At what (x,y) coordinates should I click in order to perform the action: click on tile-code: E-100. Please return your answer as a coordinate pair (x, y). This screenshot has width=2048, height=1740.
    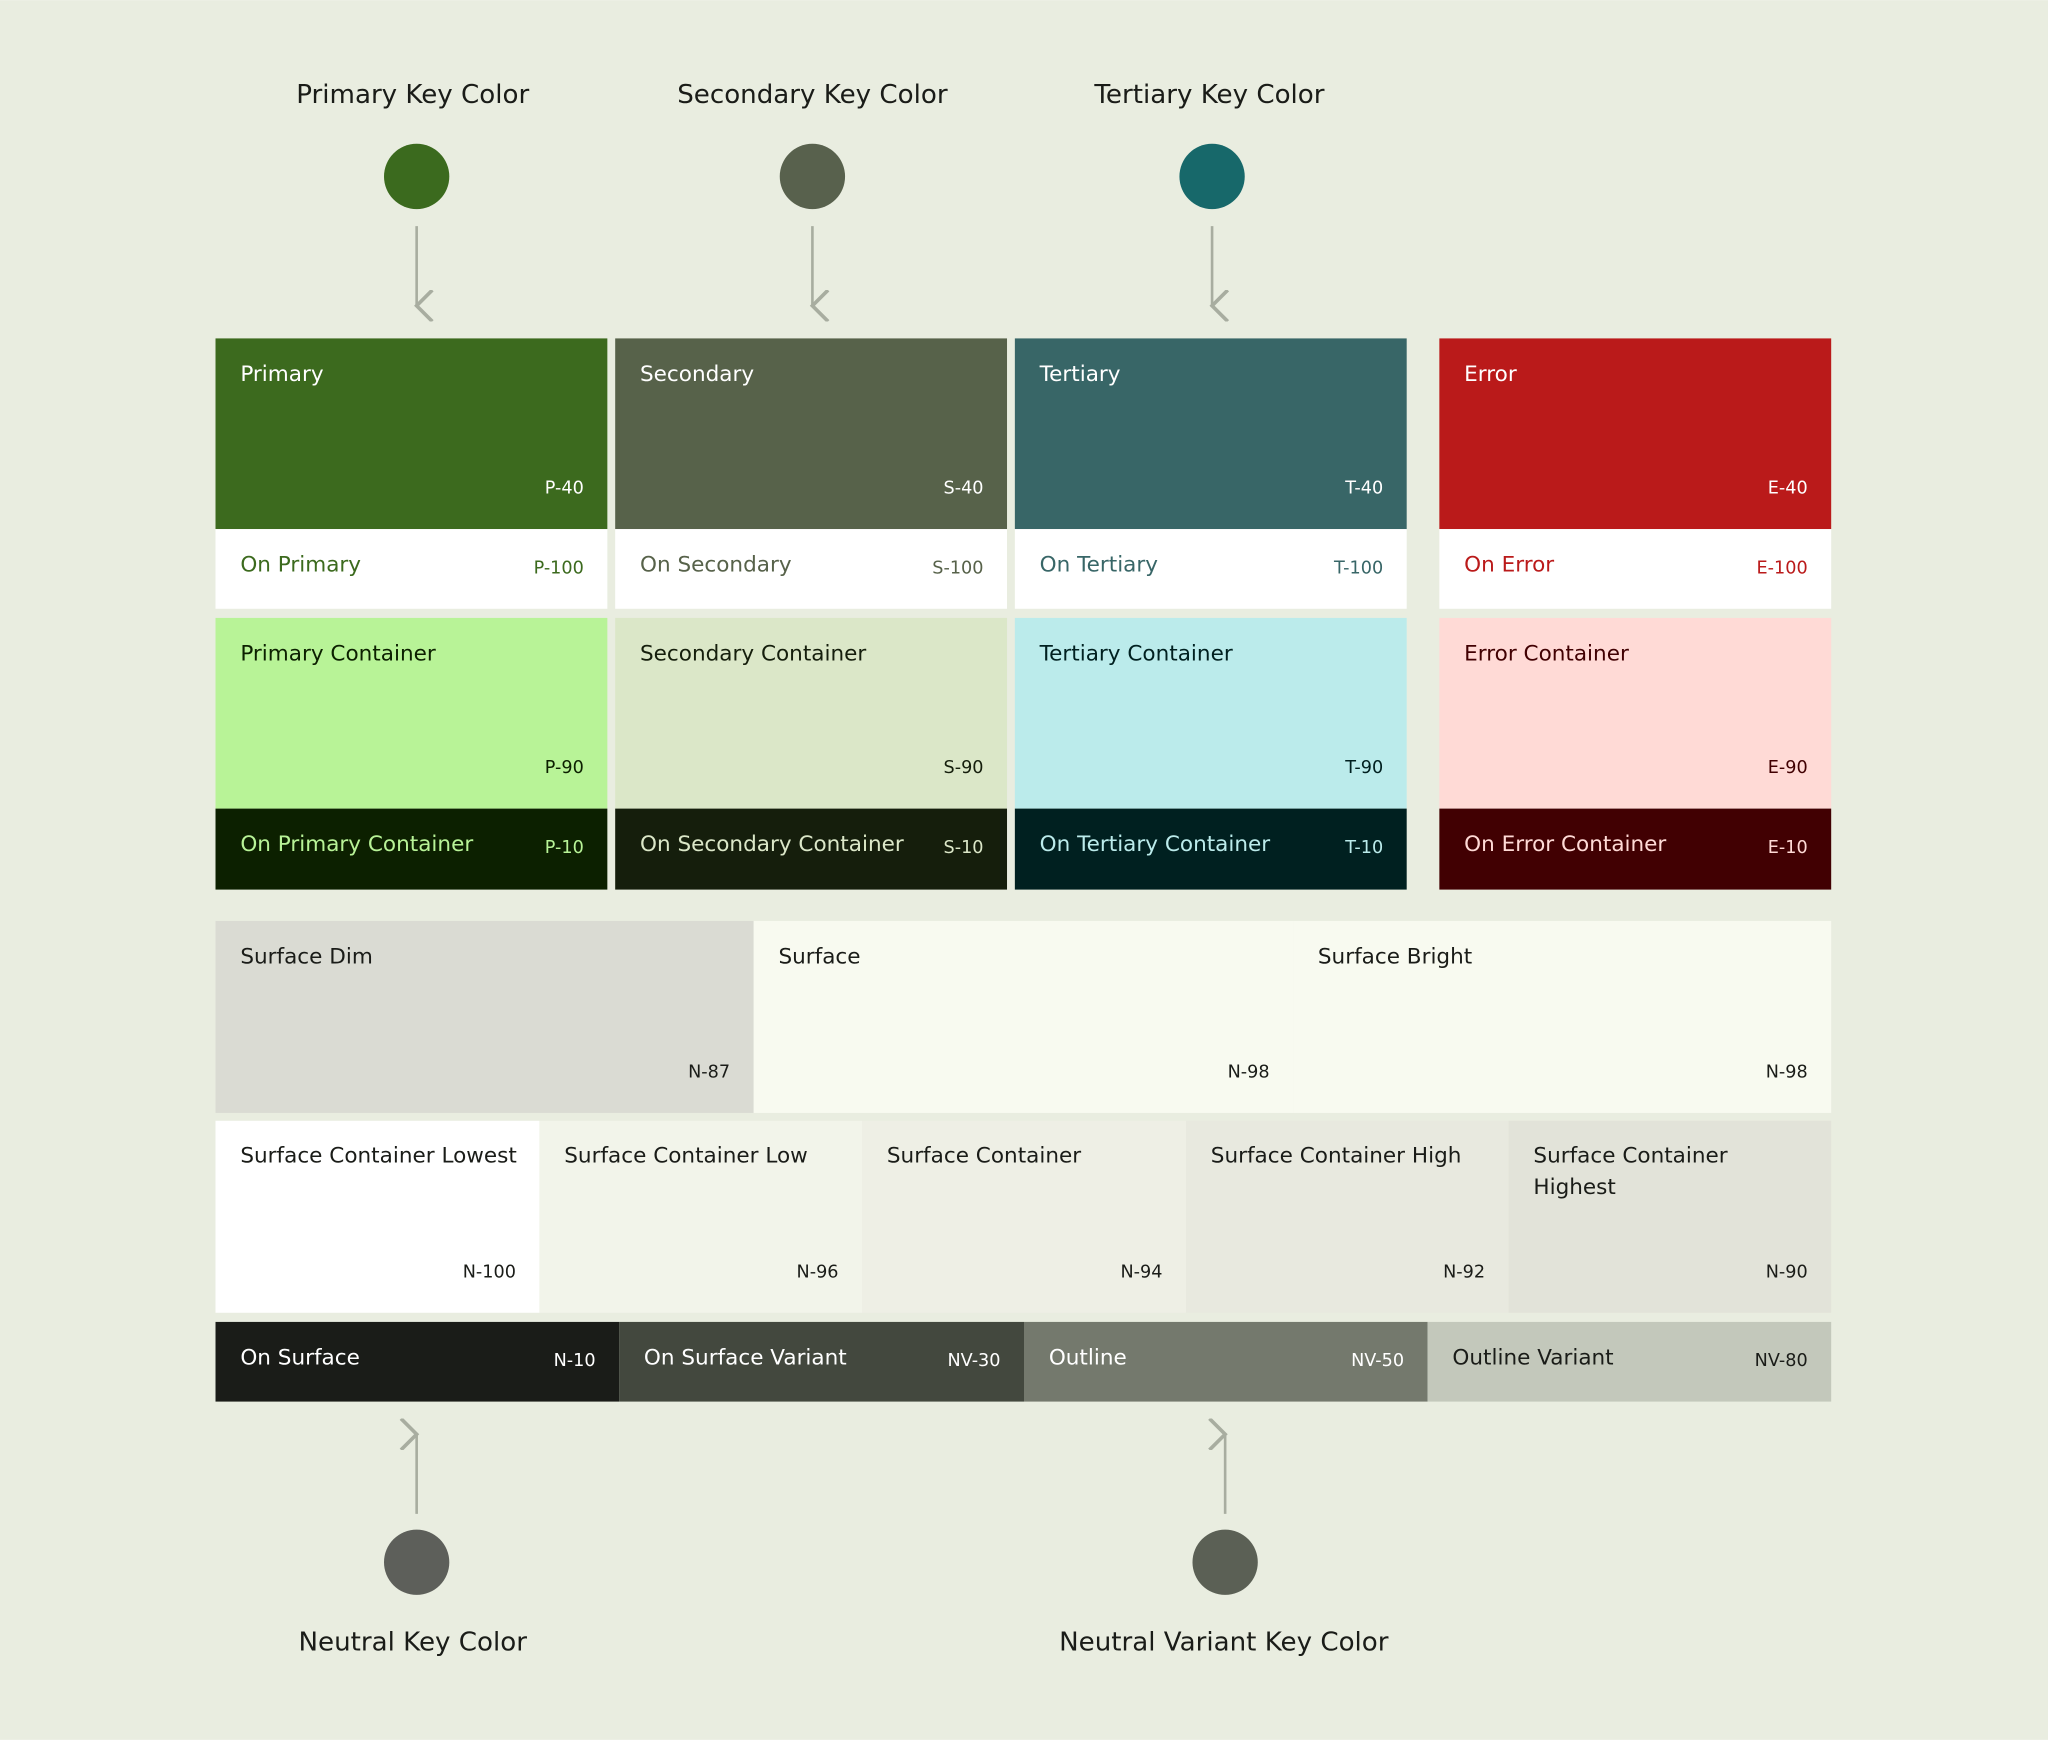
    Looking at the image, I should click on (1782, 568).